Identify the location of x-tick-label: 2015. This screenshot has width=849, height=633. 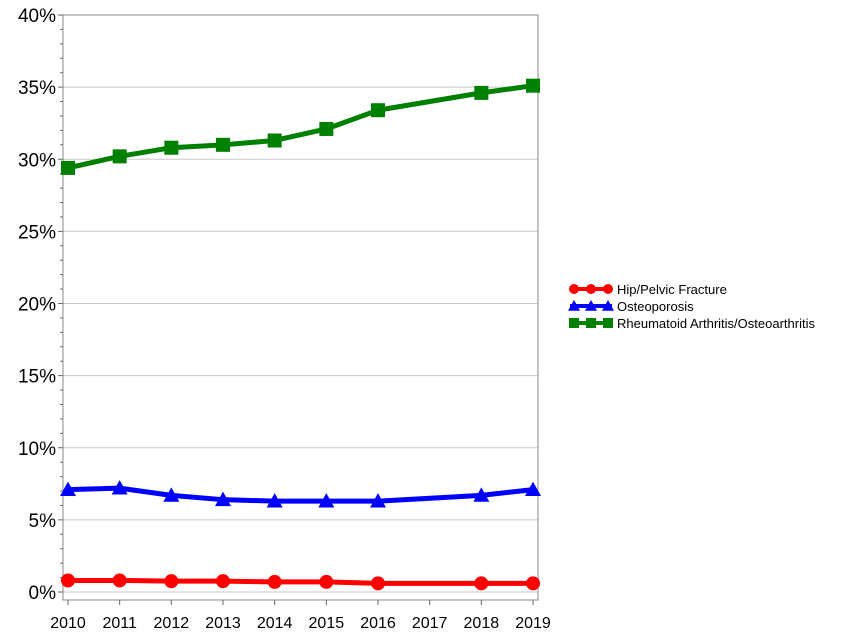
(327, 623).